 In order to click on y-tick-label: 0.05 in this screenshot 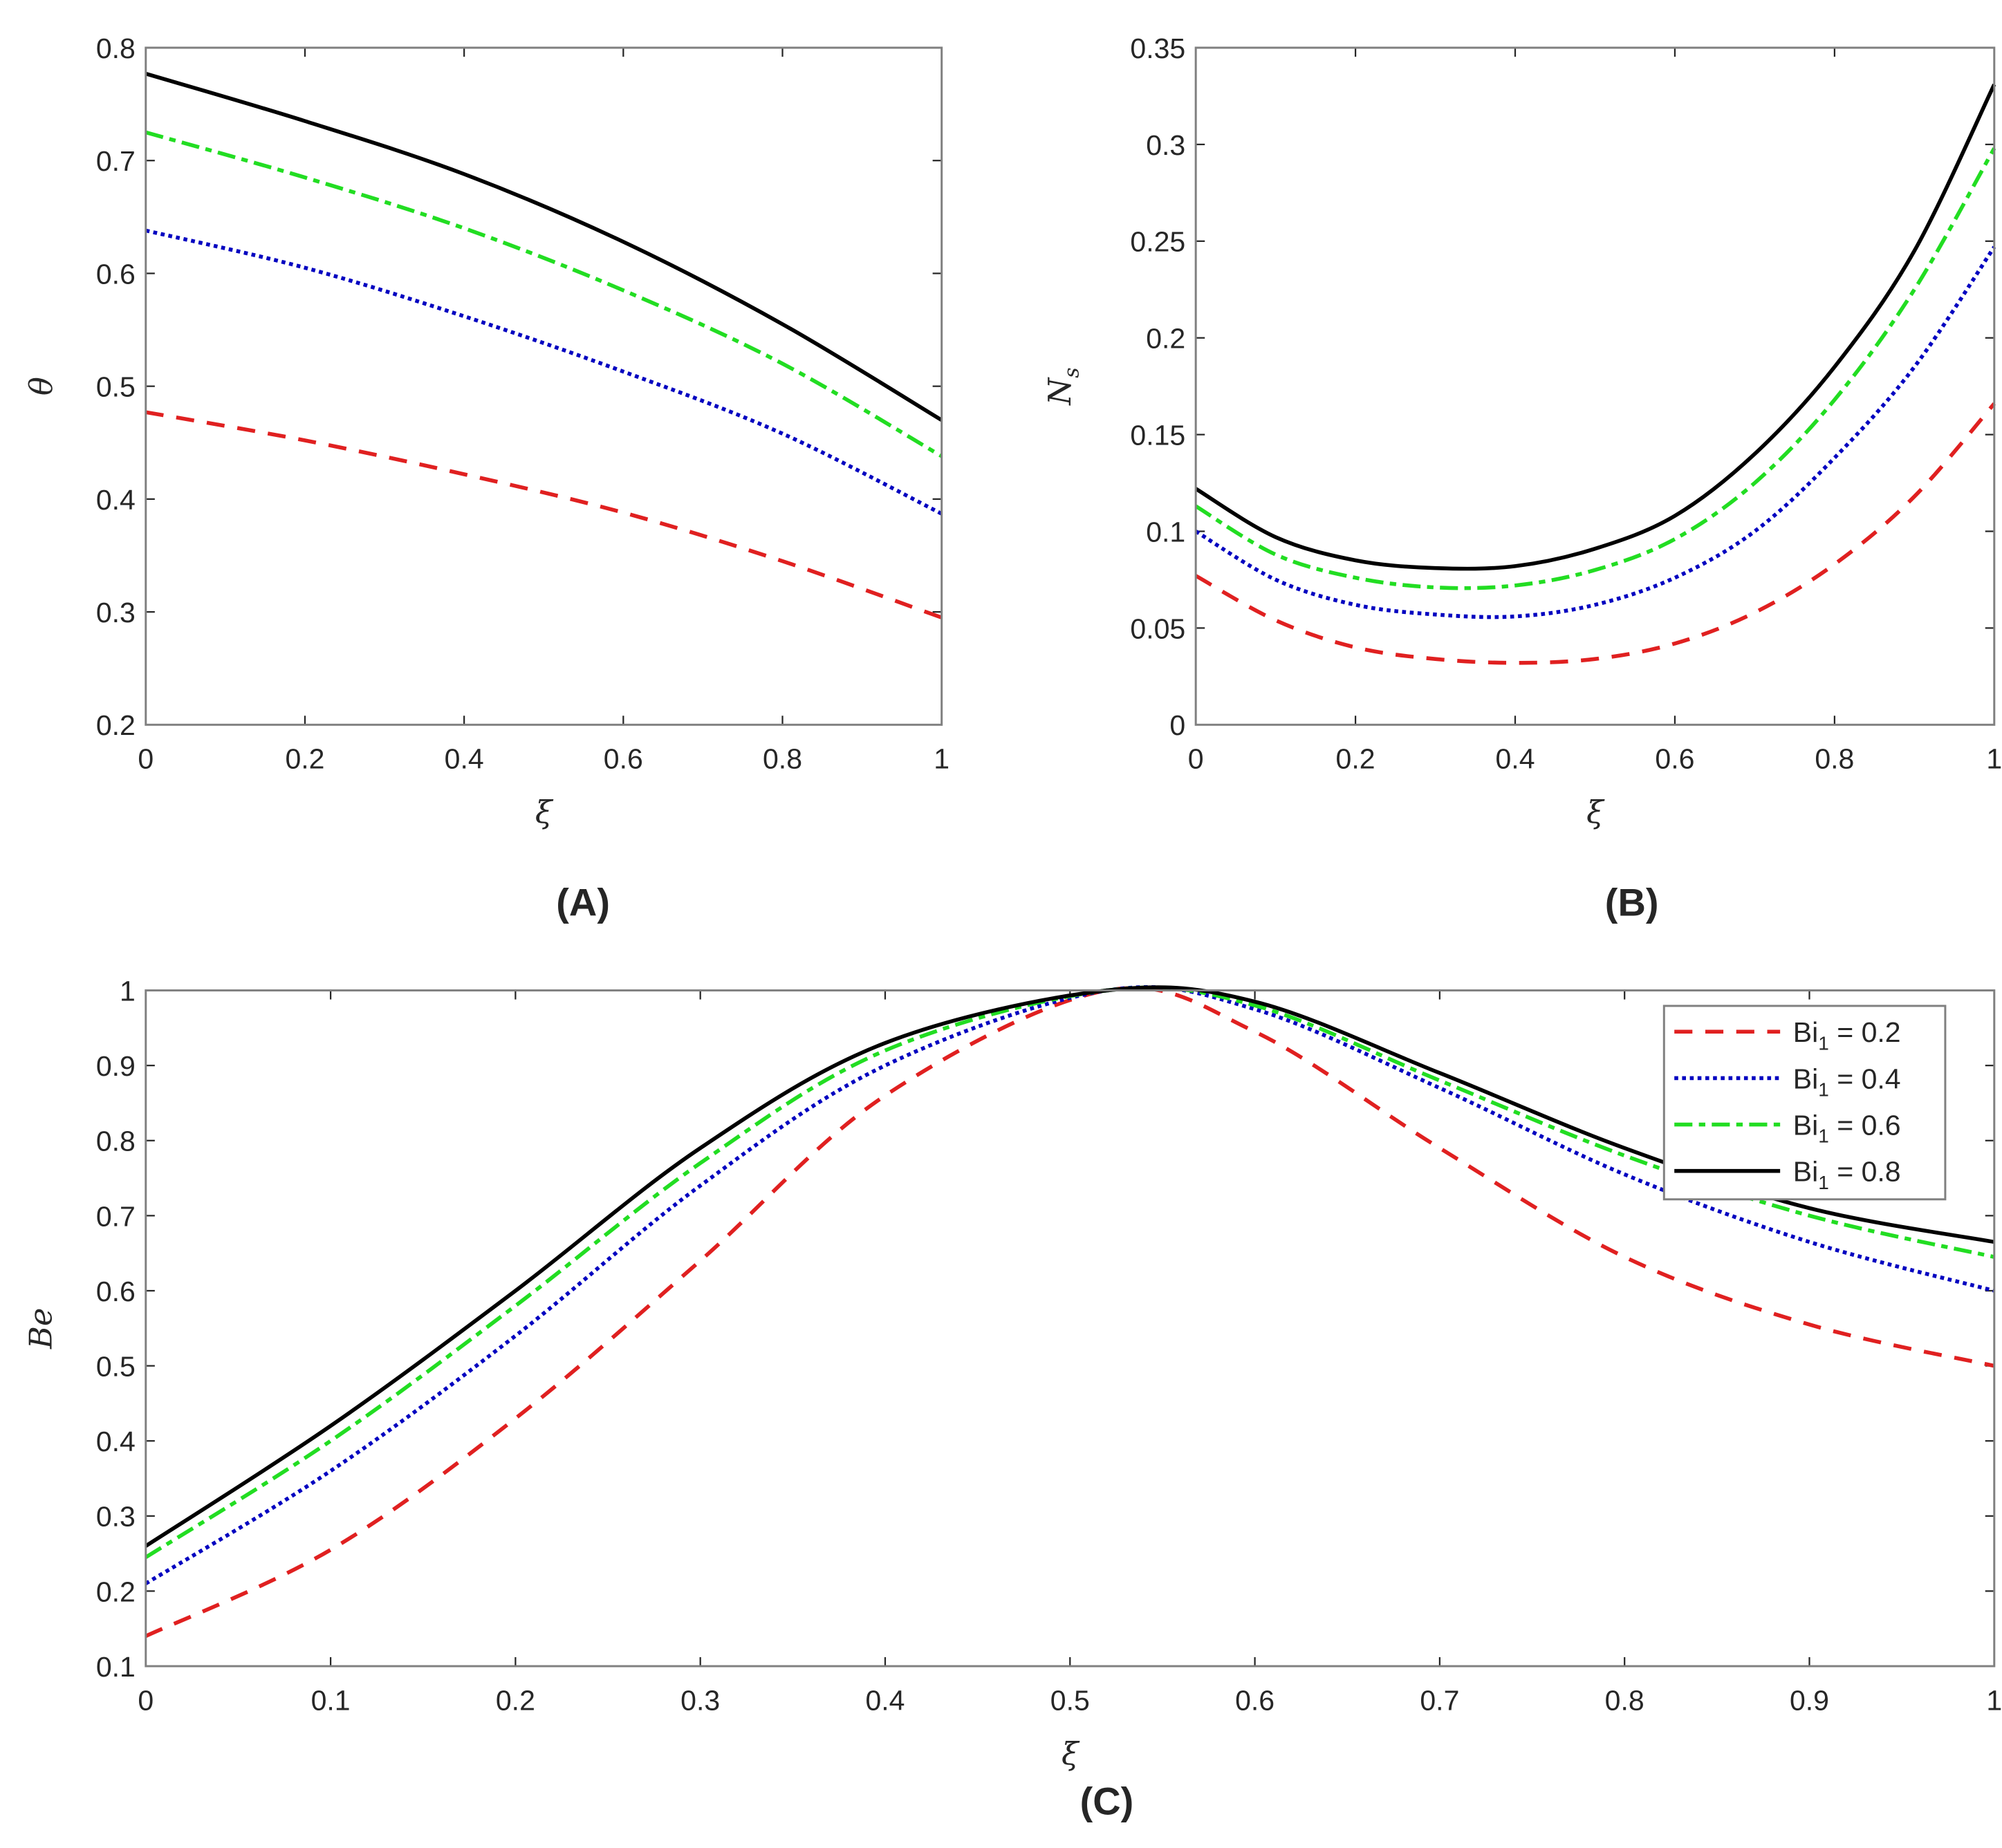, I will do `click(1157, 628)`.